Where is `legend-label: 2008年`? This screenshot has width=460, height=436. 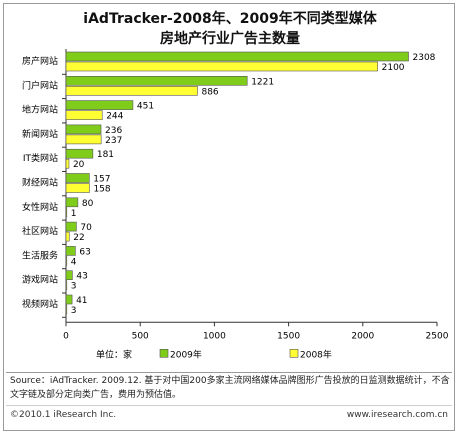 legend-label: 2008年 is located at coordinates (316, 354).